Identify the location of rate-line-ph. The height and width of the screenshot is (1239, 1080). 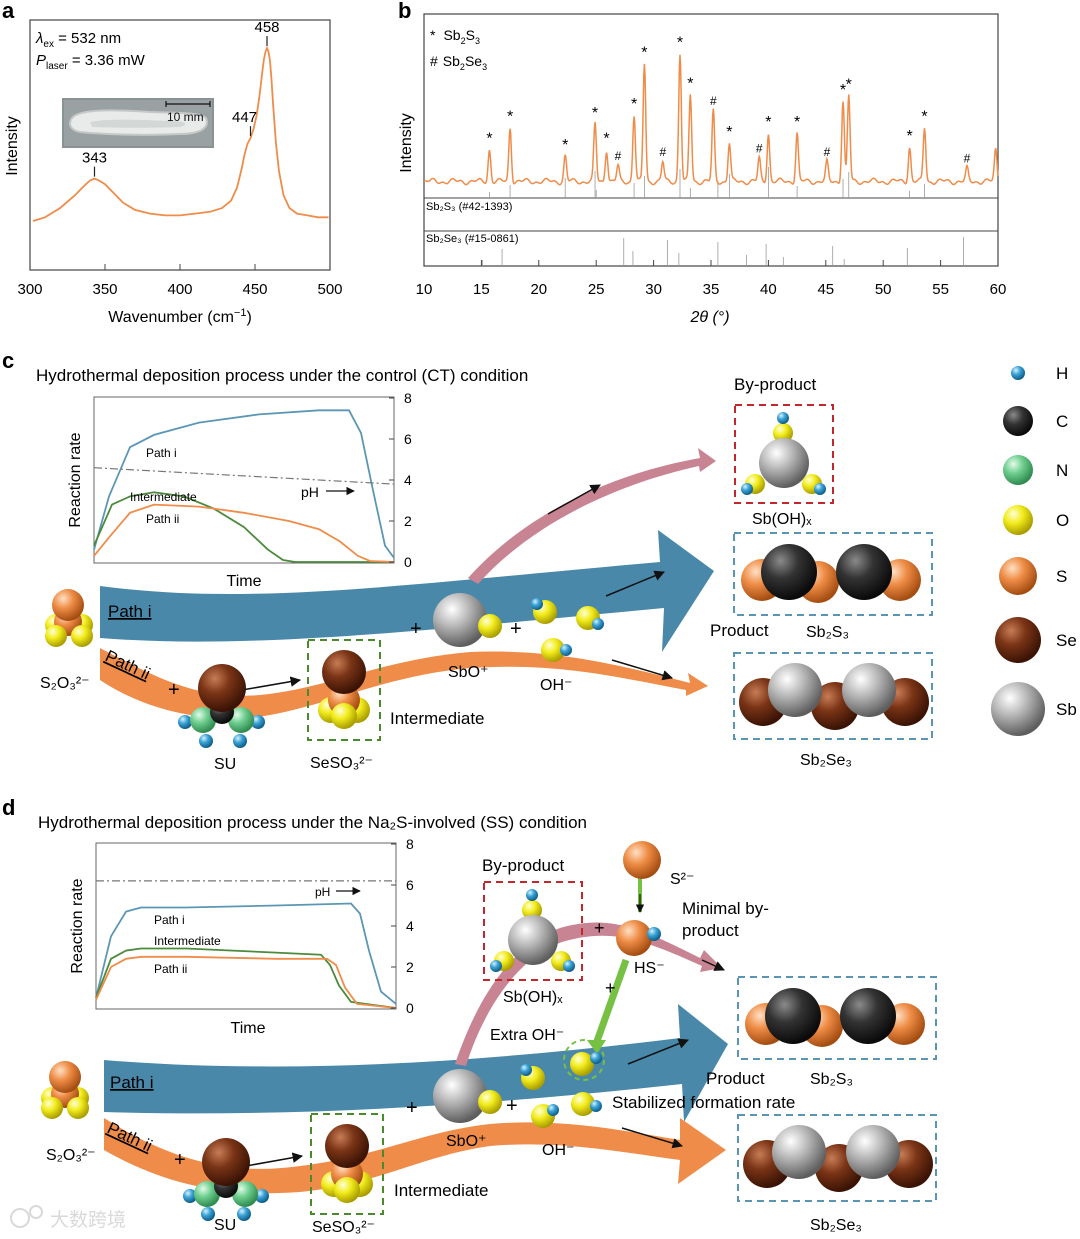
(244, 476).